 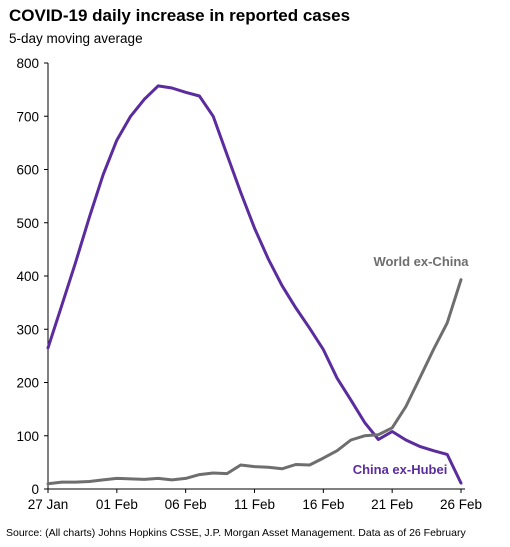 What do you see at coordinates (35, 489) in the screenshot?
I see `y-tick-label: 0` at bounding box center [35, 489].